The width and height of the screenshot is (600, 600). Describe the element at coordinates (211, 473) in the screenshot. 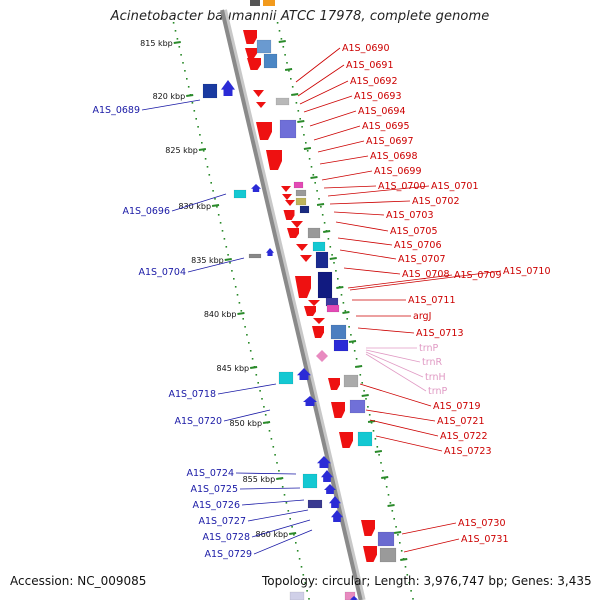

I see `gene-label: A1S_0724` at that location.